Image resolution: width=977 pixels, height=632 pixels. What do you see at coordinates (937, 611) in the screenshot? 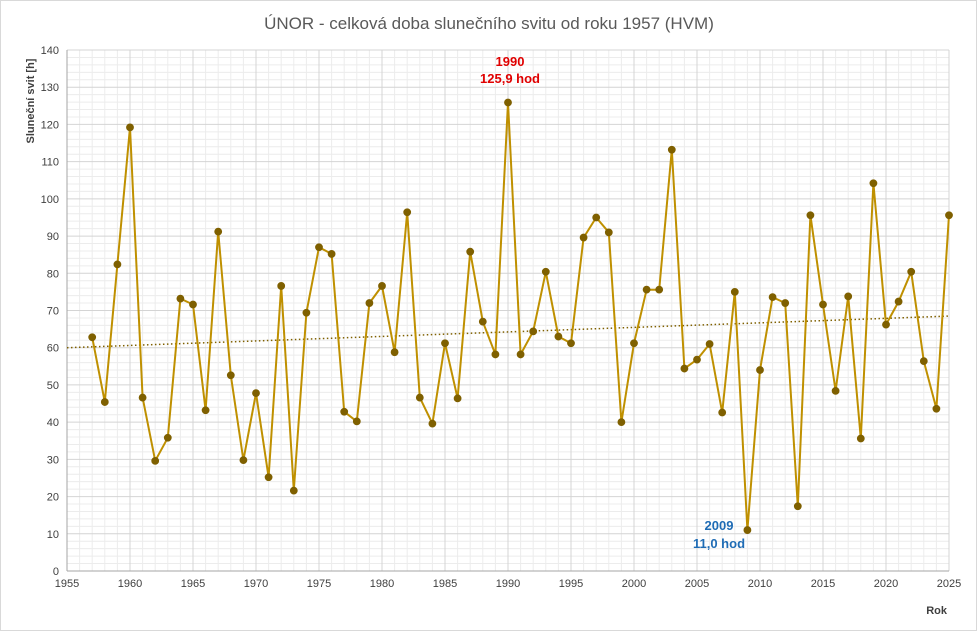
I see `x-axis-title: Rok` at bounding box center [937, 611].